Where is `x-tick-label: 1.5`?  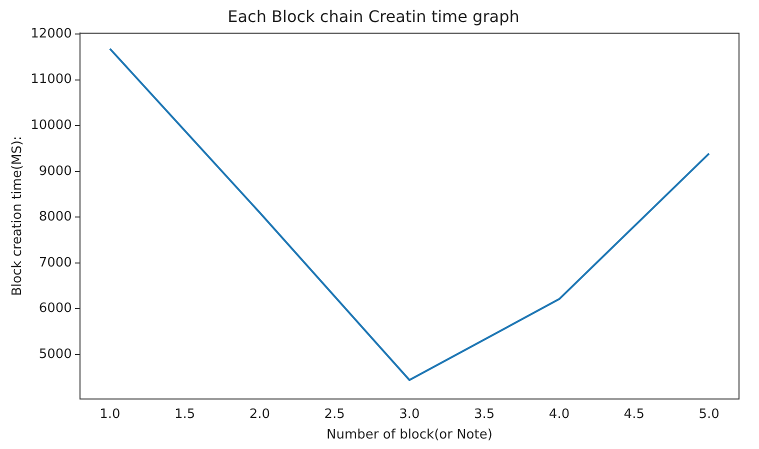 x-tick-label: 1.5 is located at coordinates (185, 414).